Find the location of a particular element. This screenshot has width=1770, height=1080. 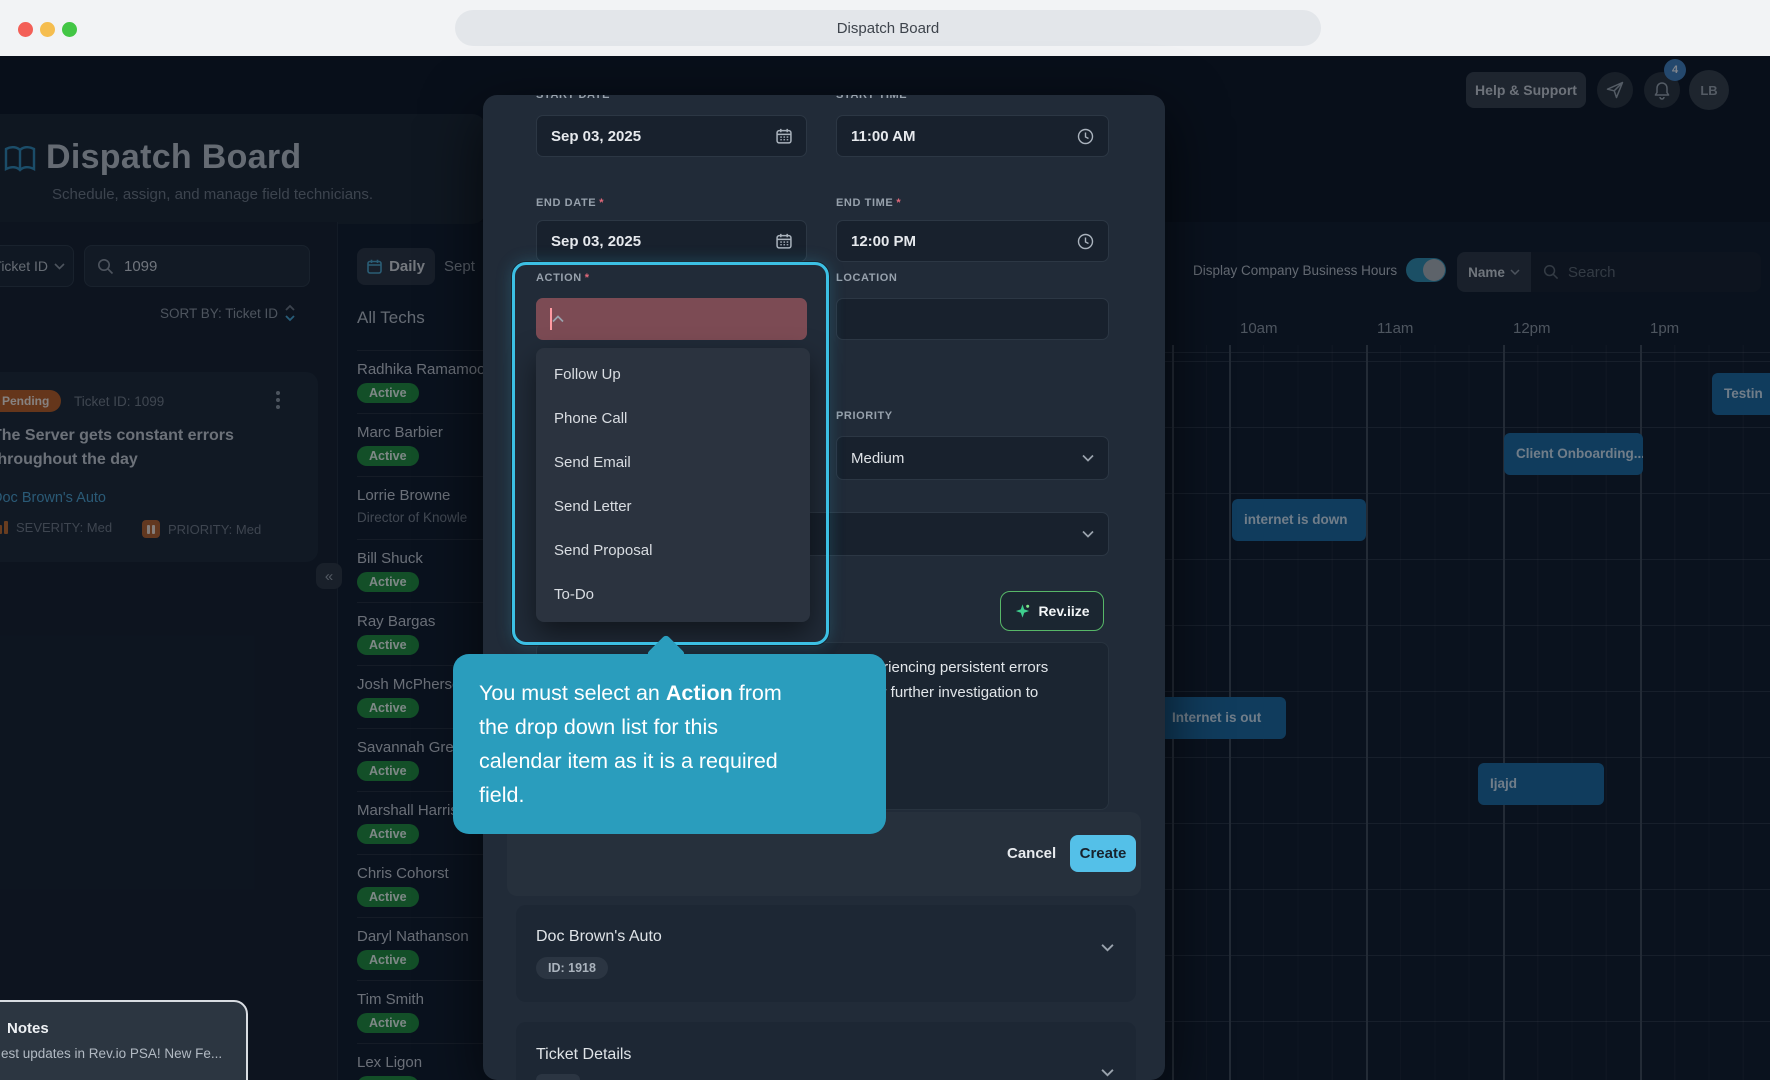

action-option: Follow Up is located at coordinates (587, 374).